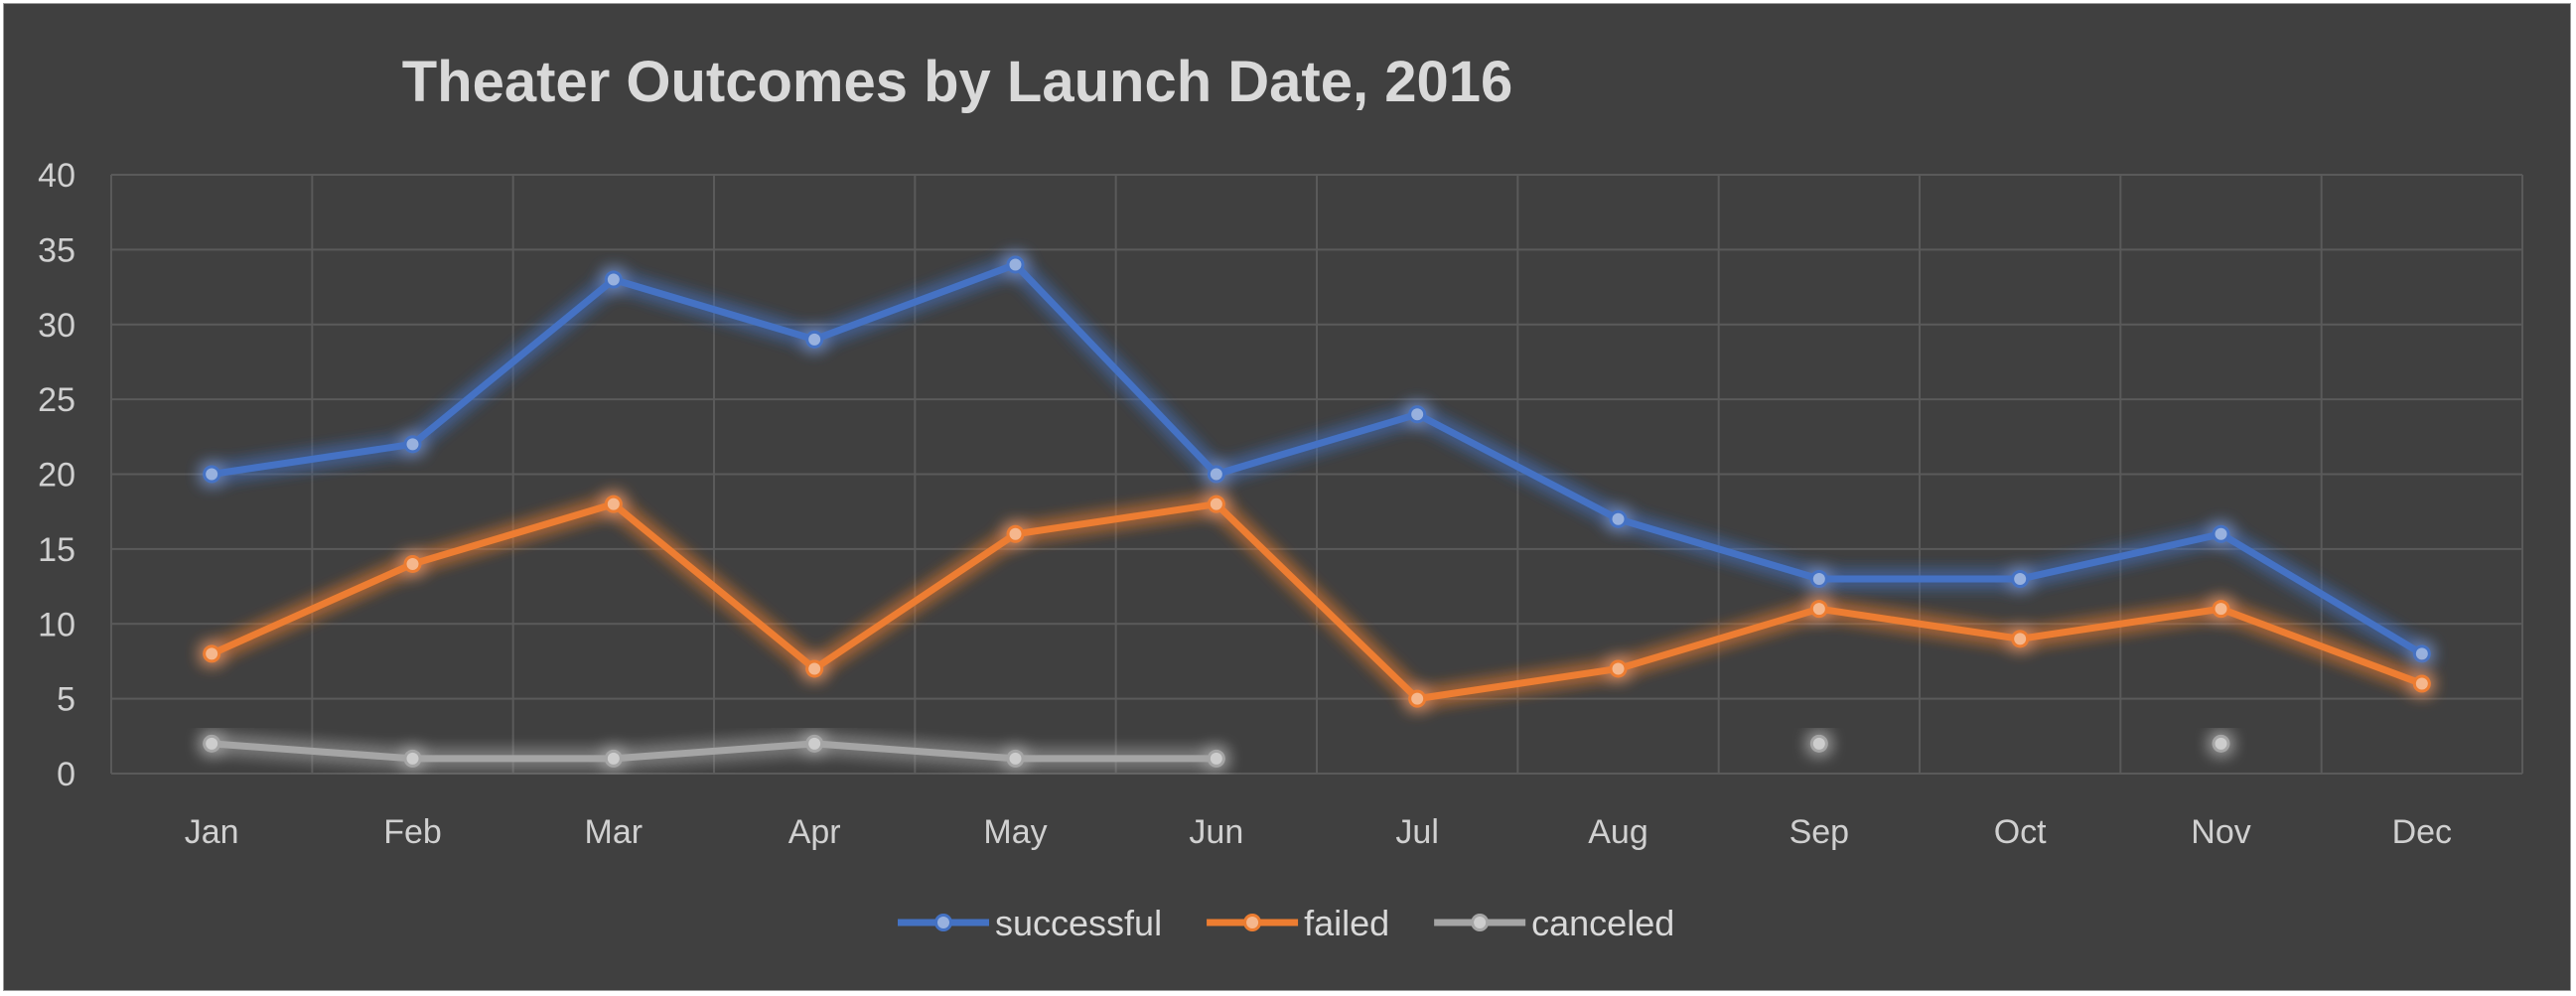 The image size is (2576, 996). What do you see at coordinates (56, 400) in the screenshot?
I see `y-tick-label: 25` at bounding box center [56, 400].